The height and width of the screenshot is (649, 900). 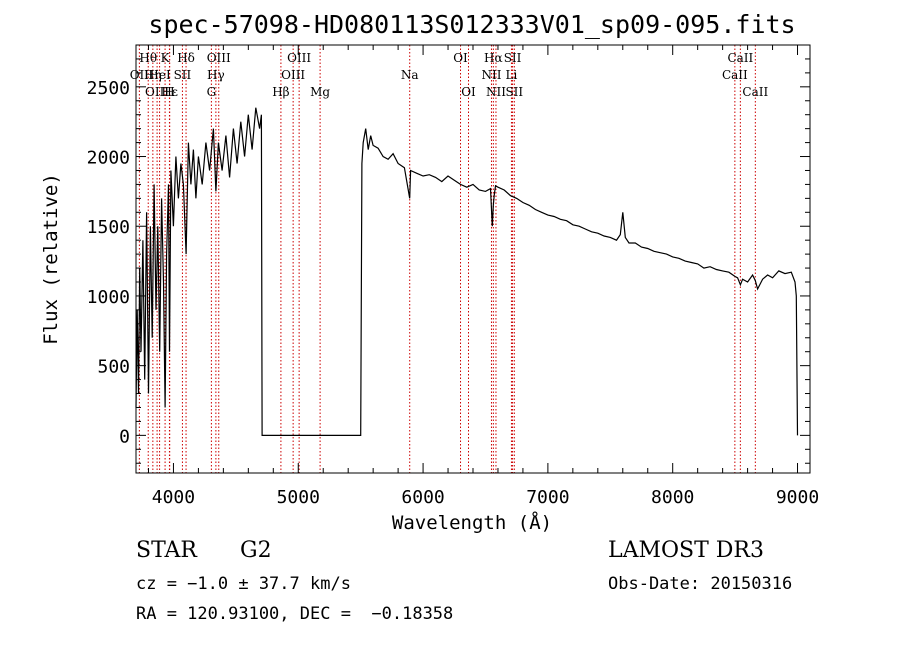 I want to click on y-tick-label: 1000, so click(x=108, y=297).